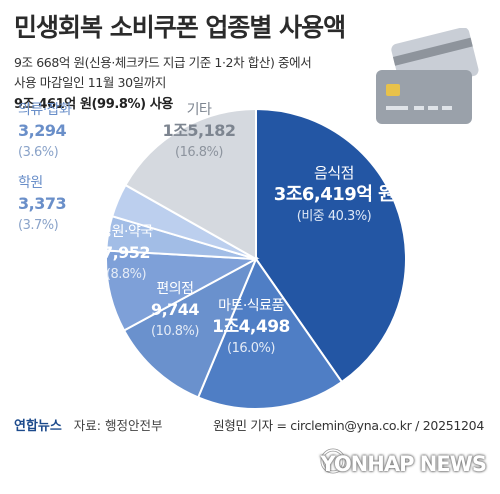 The height and width of the screenshot is (494, 500). I want to click on slice-value-6: 1조5,182, so click(199, 130).